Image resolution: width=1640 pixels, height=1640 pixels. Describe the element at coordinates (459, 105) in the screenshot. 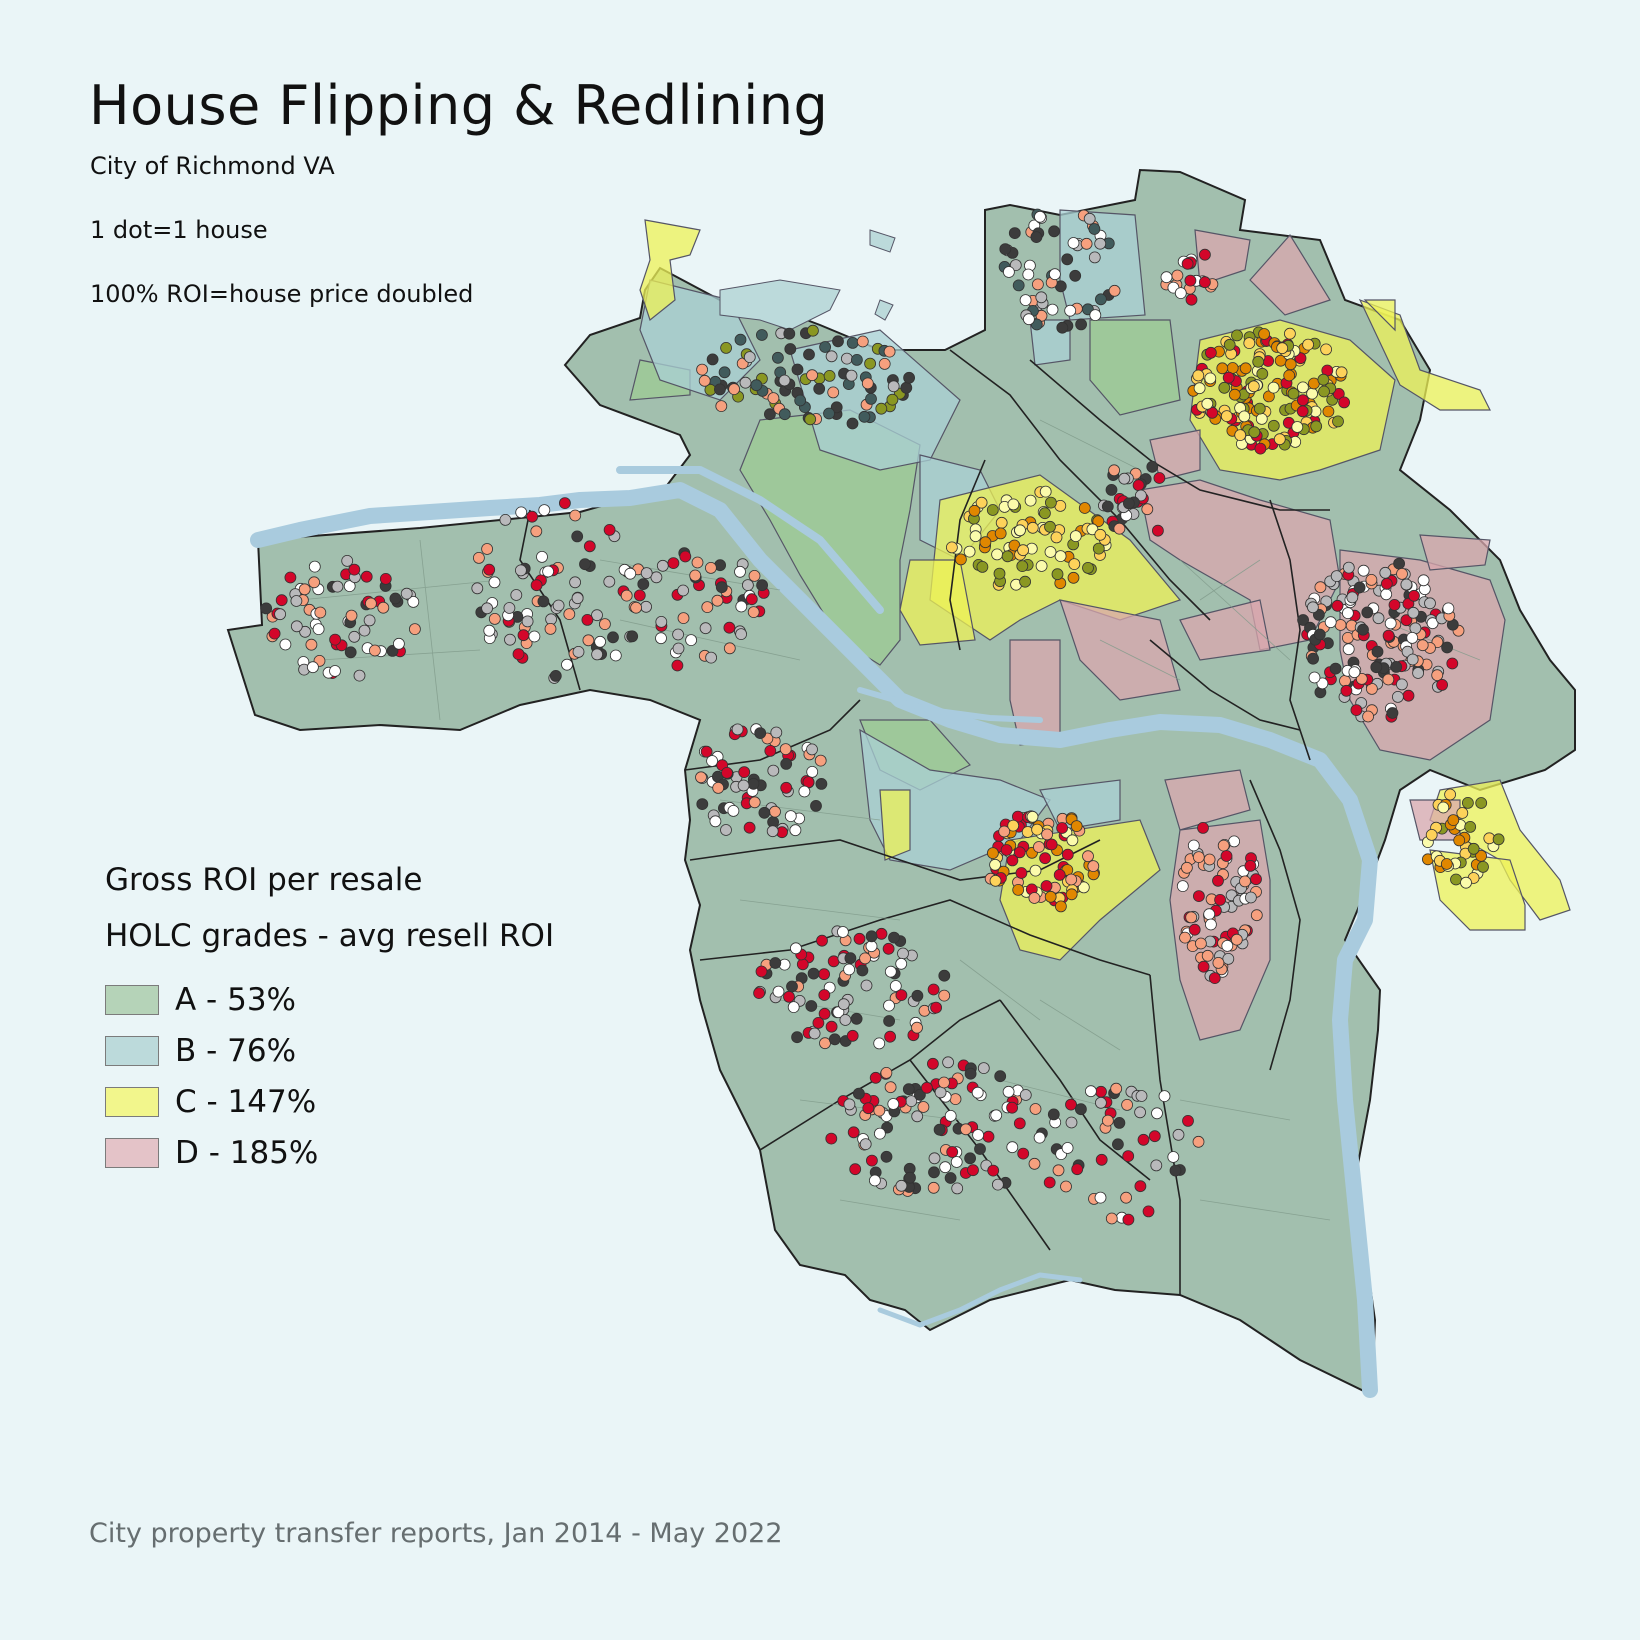

I see `map-title: House Flipping & Redlining` at that location.